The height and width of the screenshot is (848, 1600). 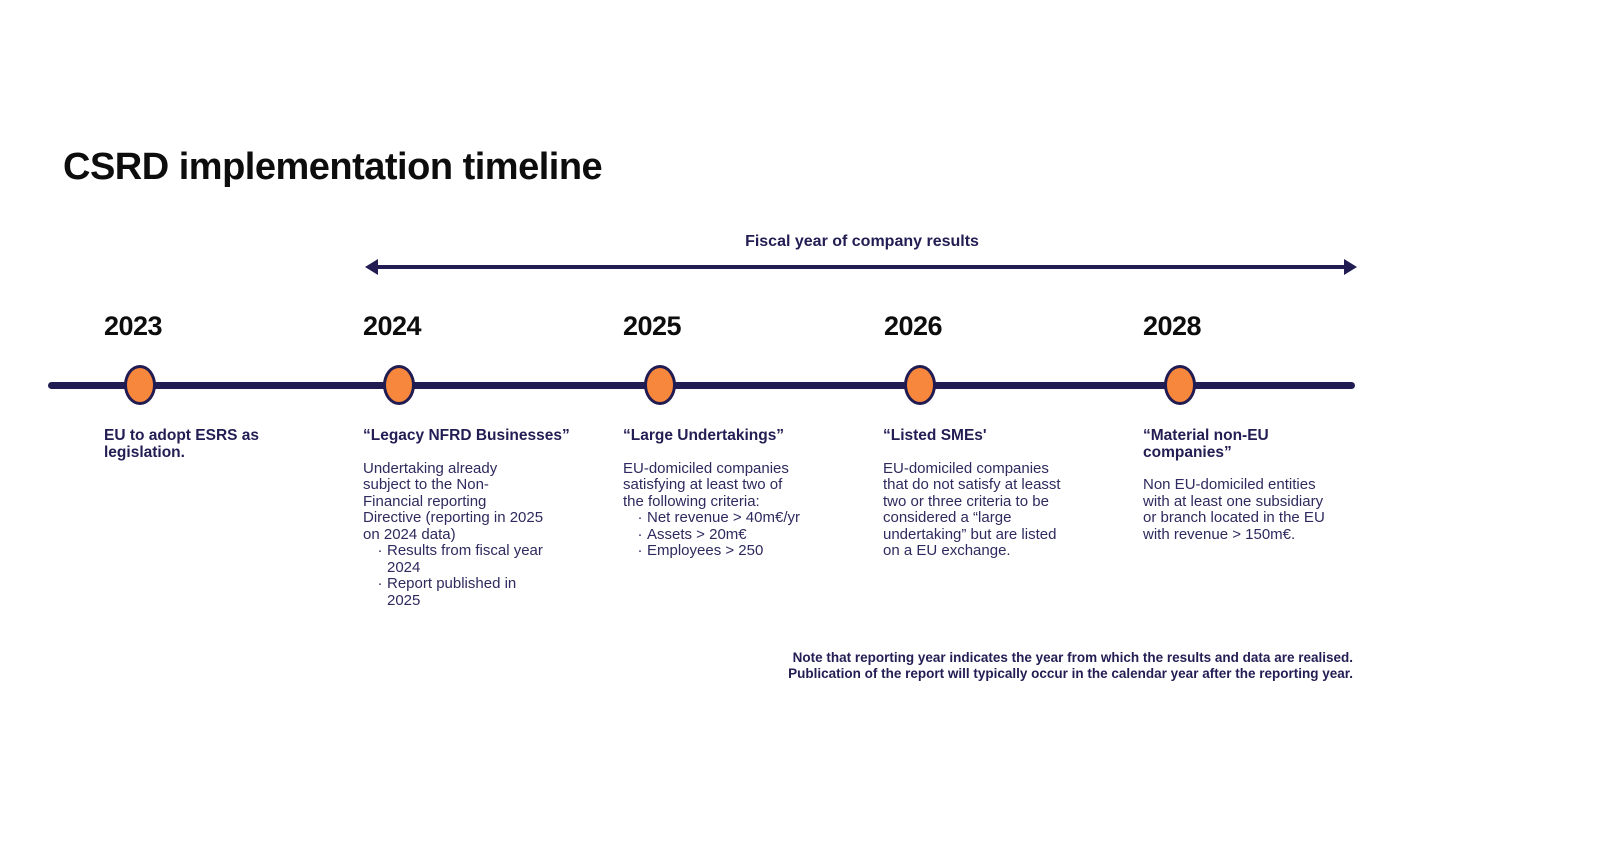 What do you see at coordinates (466, 435) in the screenshot?
I see `column-heading: “Legacy NFRD Businesses”` at bounding box center [466, 435].